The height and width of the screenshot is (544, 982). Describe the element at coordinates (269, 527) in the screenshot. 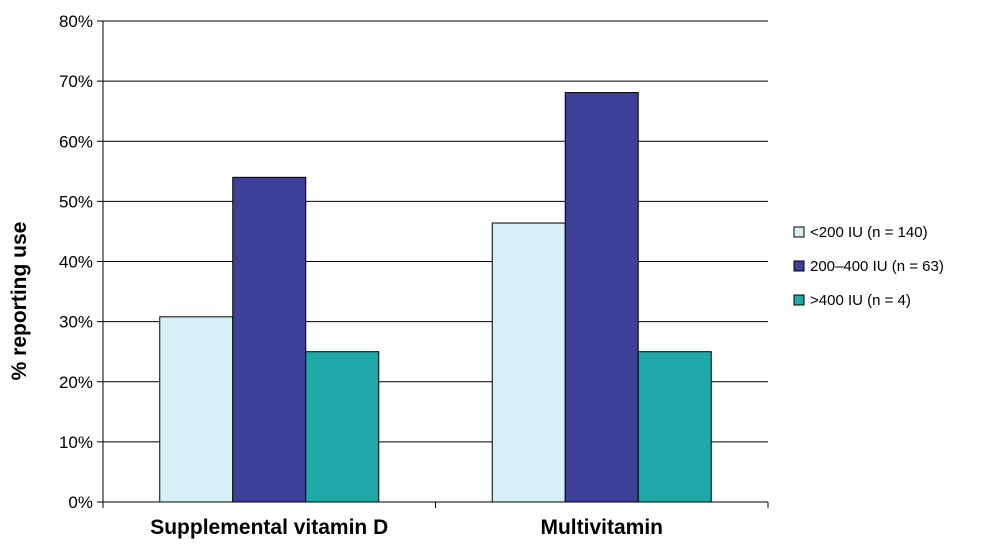

I see `category-label: Supplemental vitamin D` at that location.